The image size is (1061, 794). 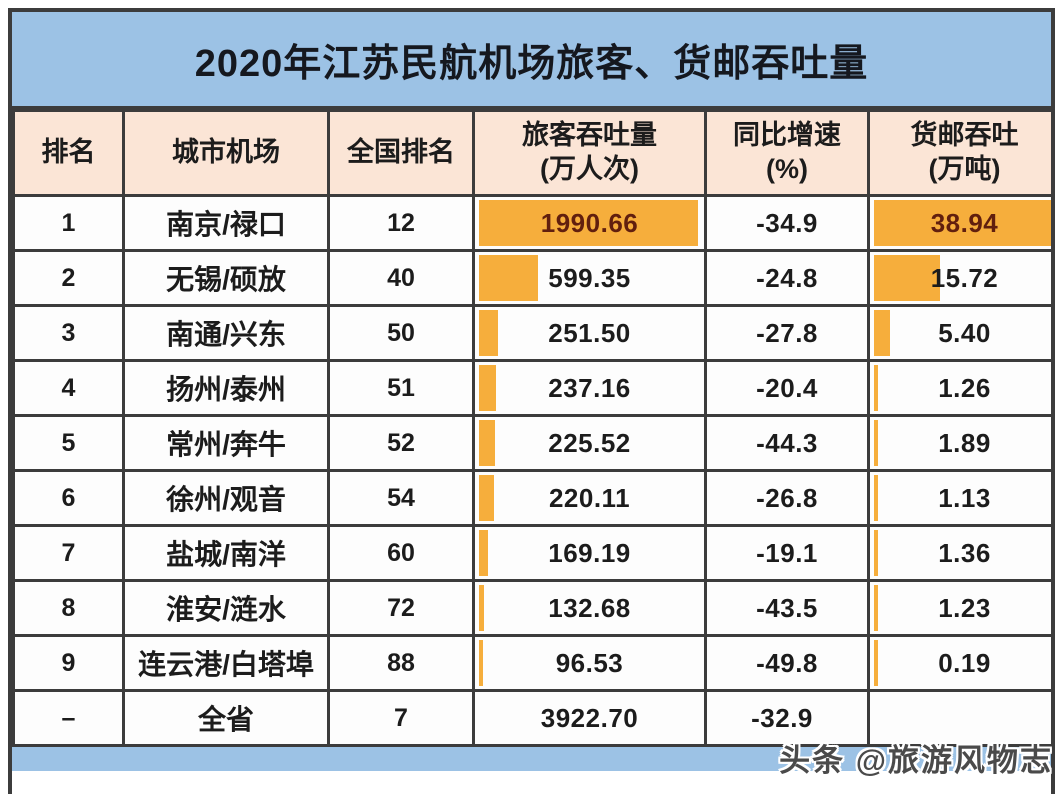 I want to click on header-cargo-throughput: 货邮吞吐 (万吨), so click(x=959, y=153).